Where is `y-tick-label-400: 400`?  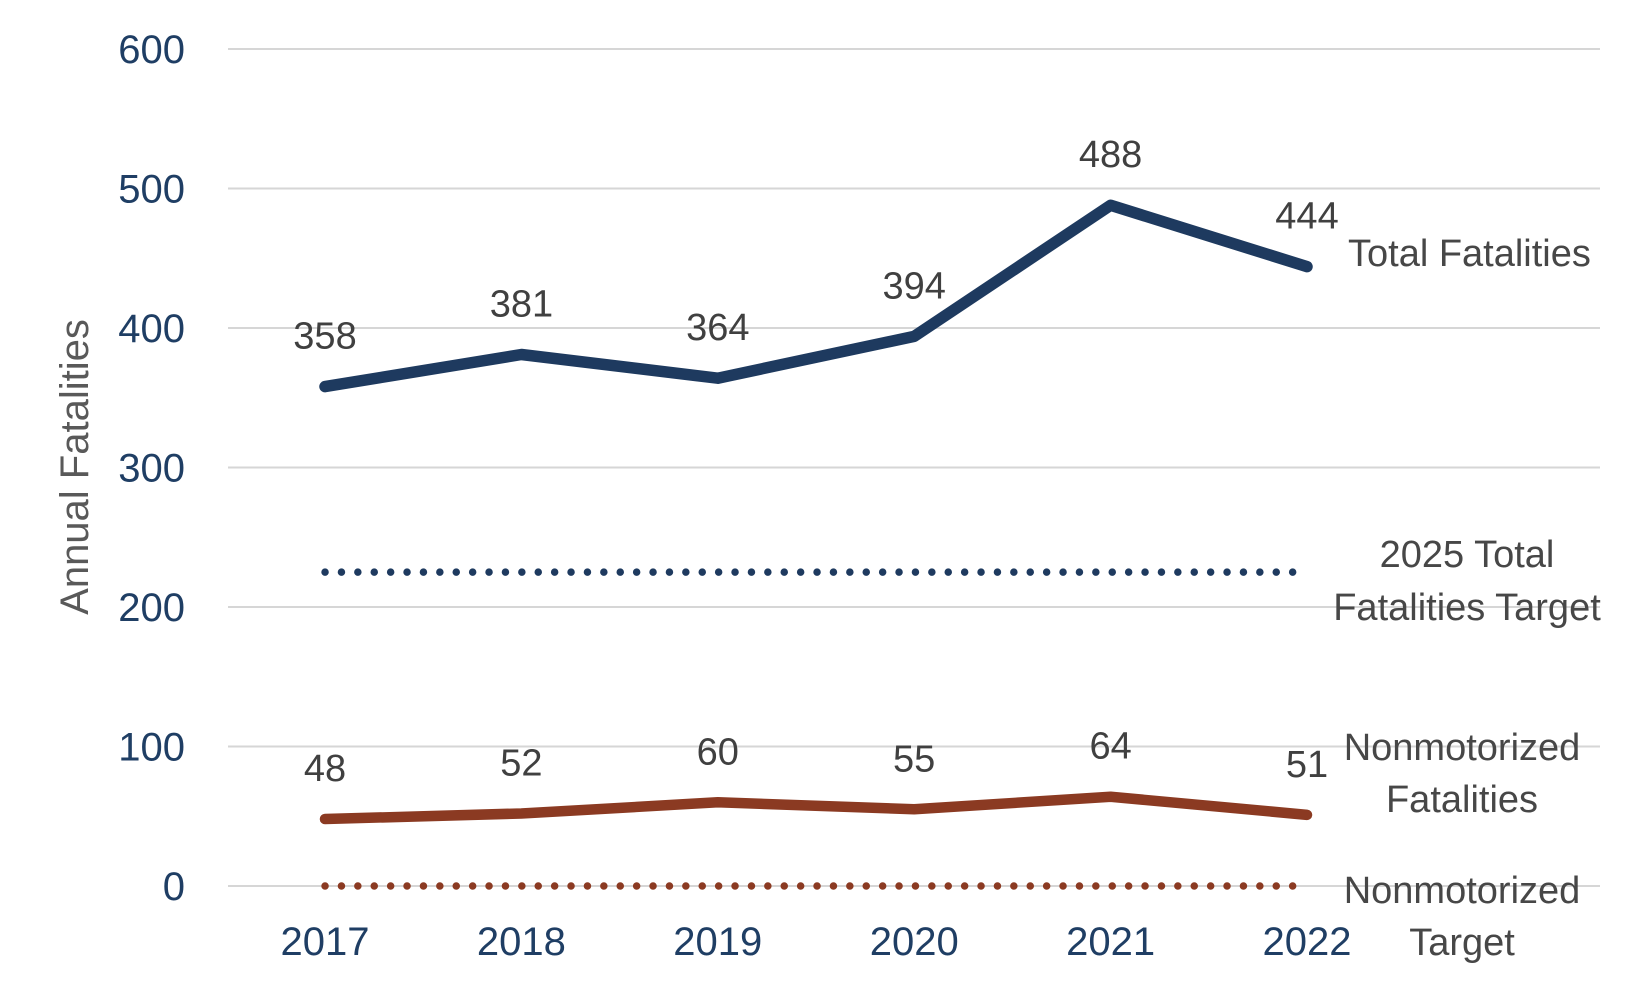 y-tick-label-400: 400 is located at coordinates (151, 329).